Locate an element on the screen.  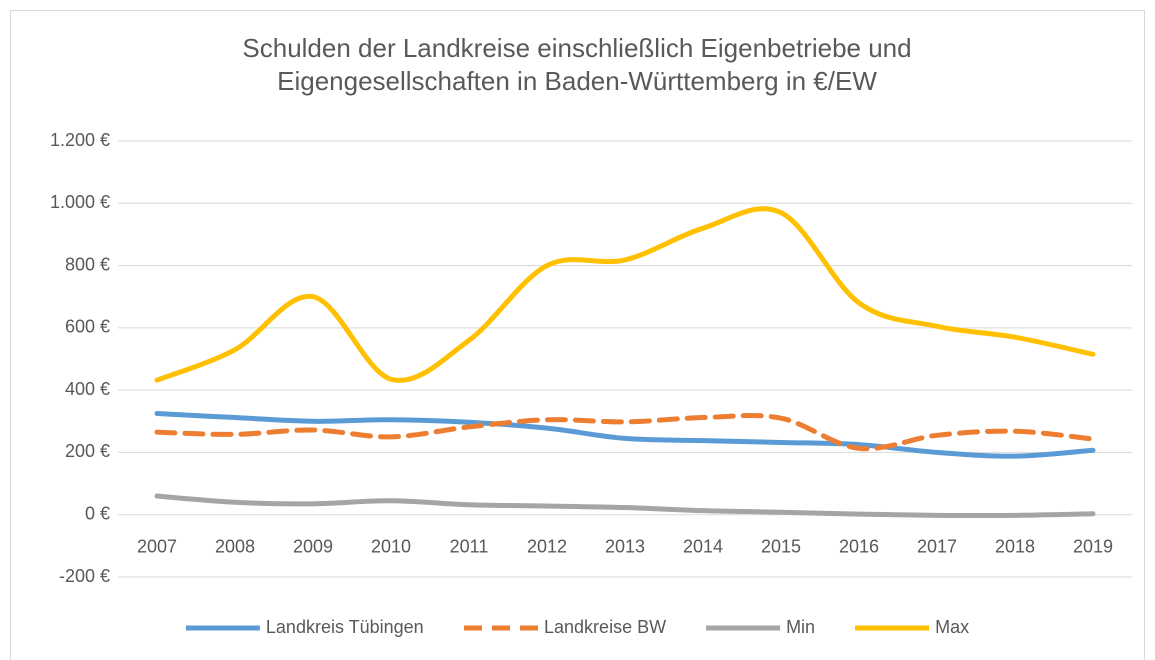
legend-label: Max is located at coordinates (952, 627).